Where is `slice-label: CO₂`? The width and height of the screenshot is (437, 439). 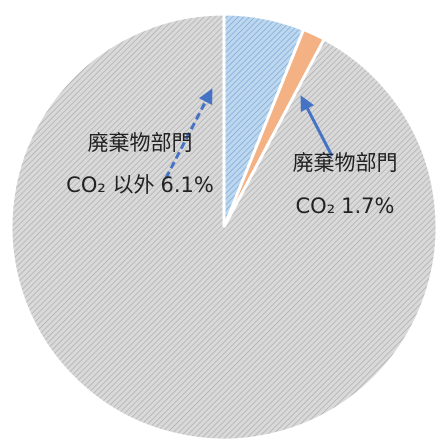 slice-label: CO₂ is located at coordinates (316, 206).